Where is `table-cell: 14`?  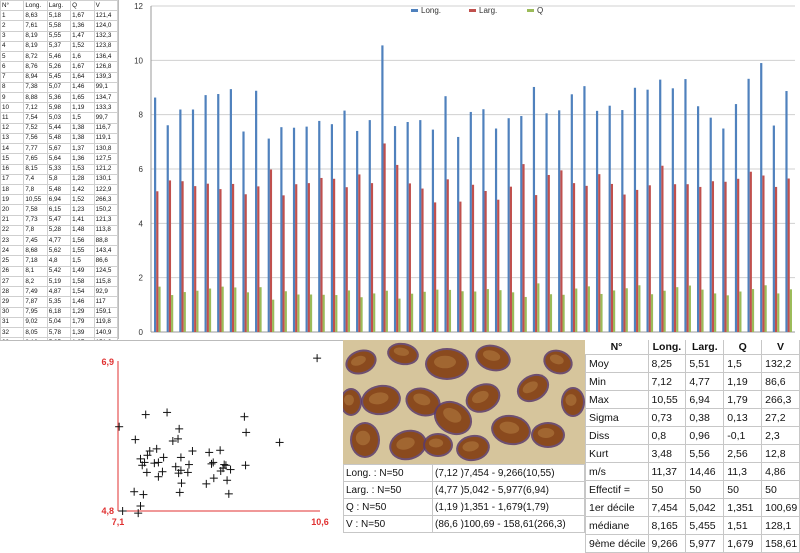
table-cell: 14 is located at coordinates (12, 149).